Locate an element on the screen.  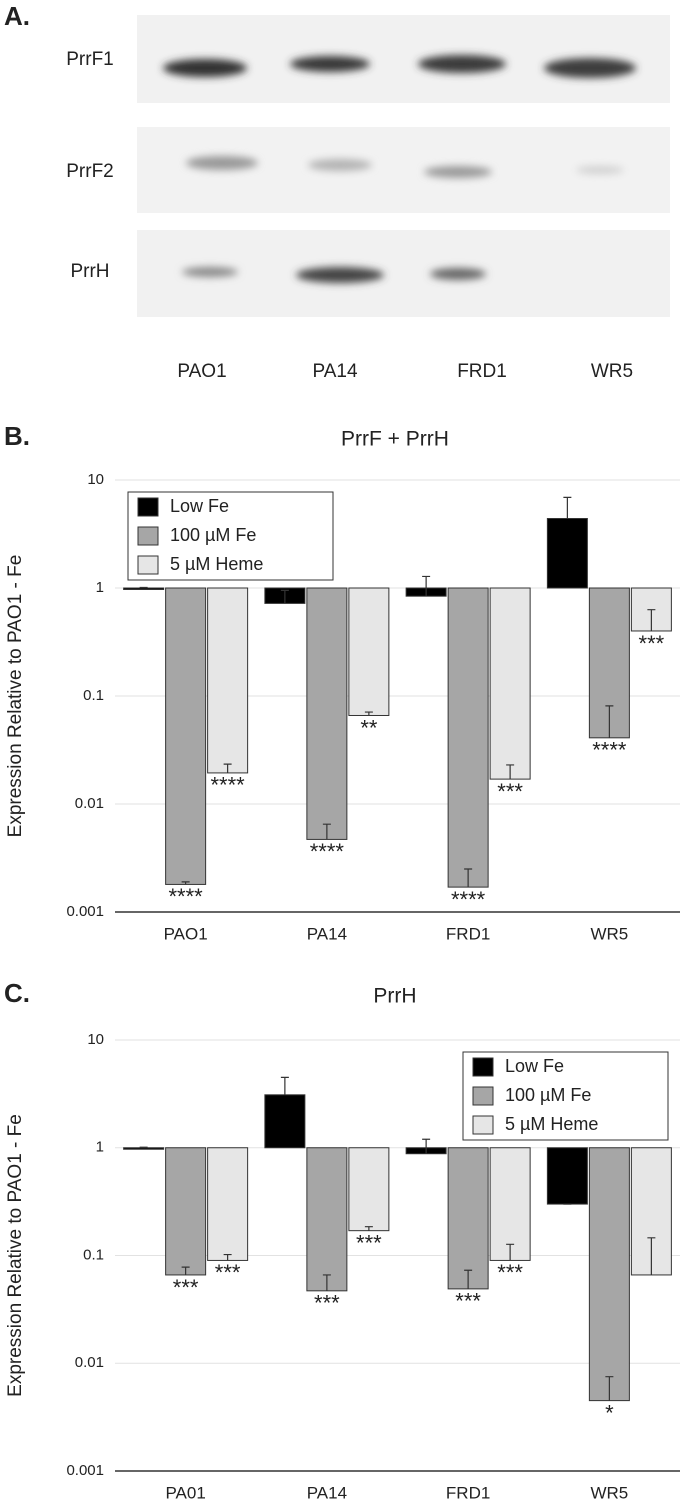
panel-label: B. is located at coordinates (17, 436).